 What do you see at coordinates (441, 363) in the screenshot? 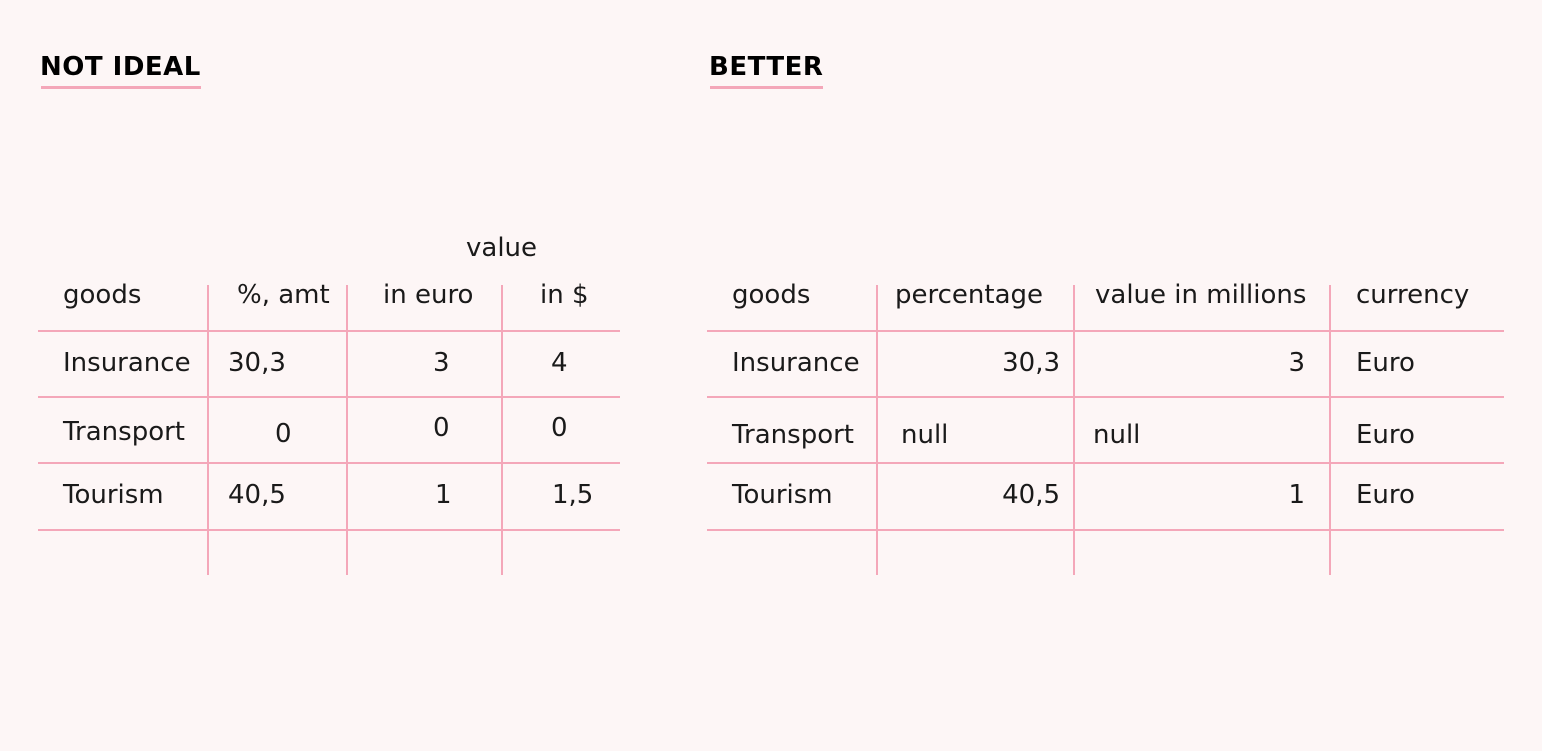
I see `cell-euro: 3` at bounding box center [441, 363].